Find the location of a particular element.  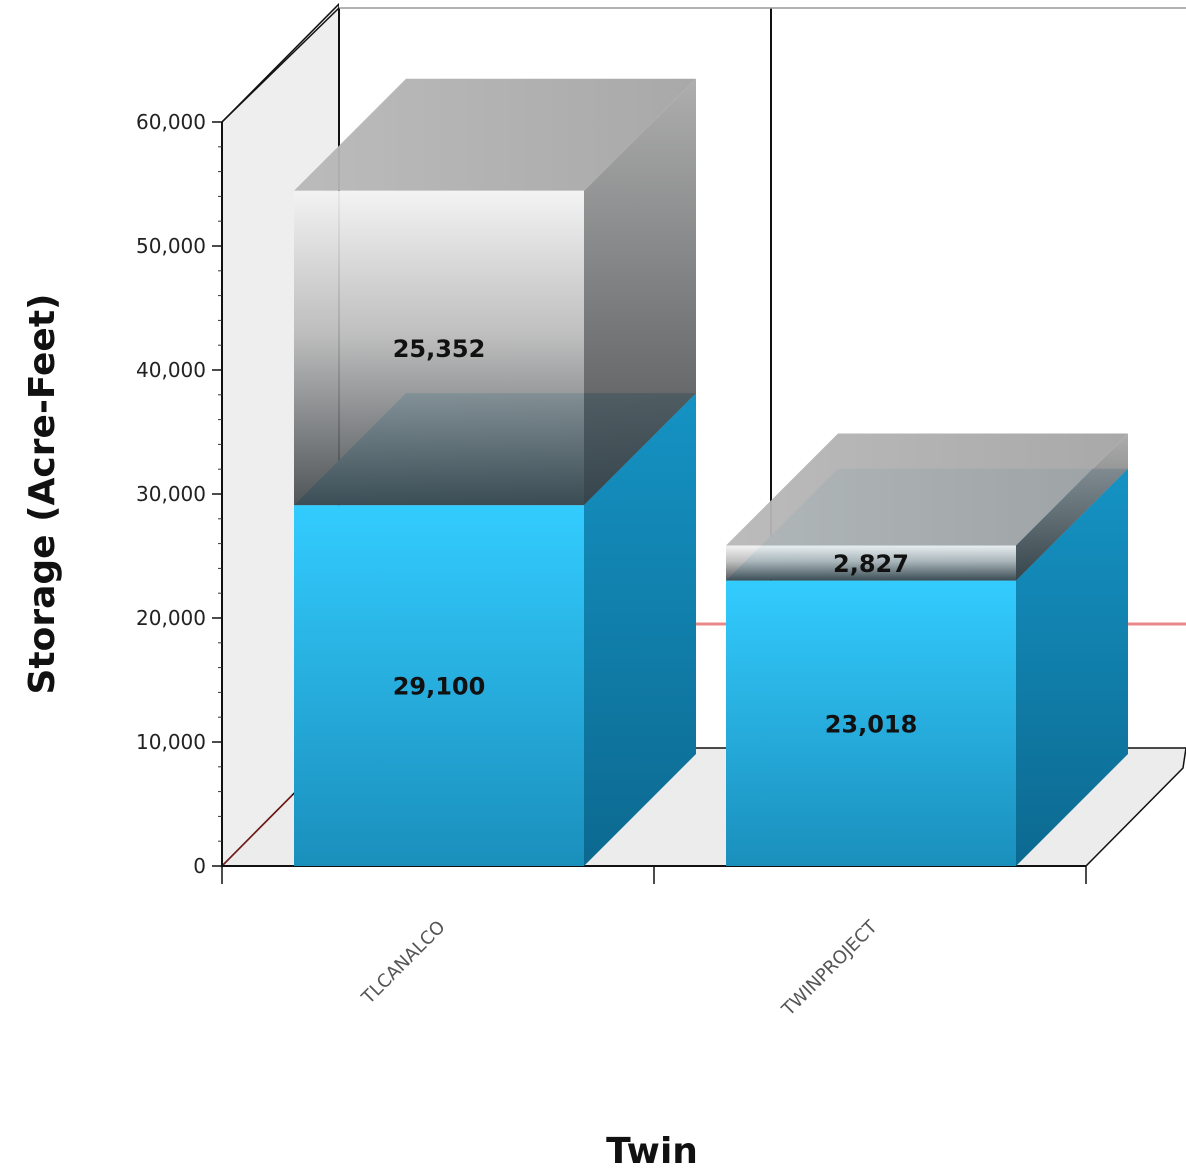

reference-floor-line is located at coordinates (257, 830).